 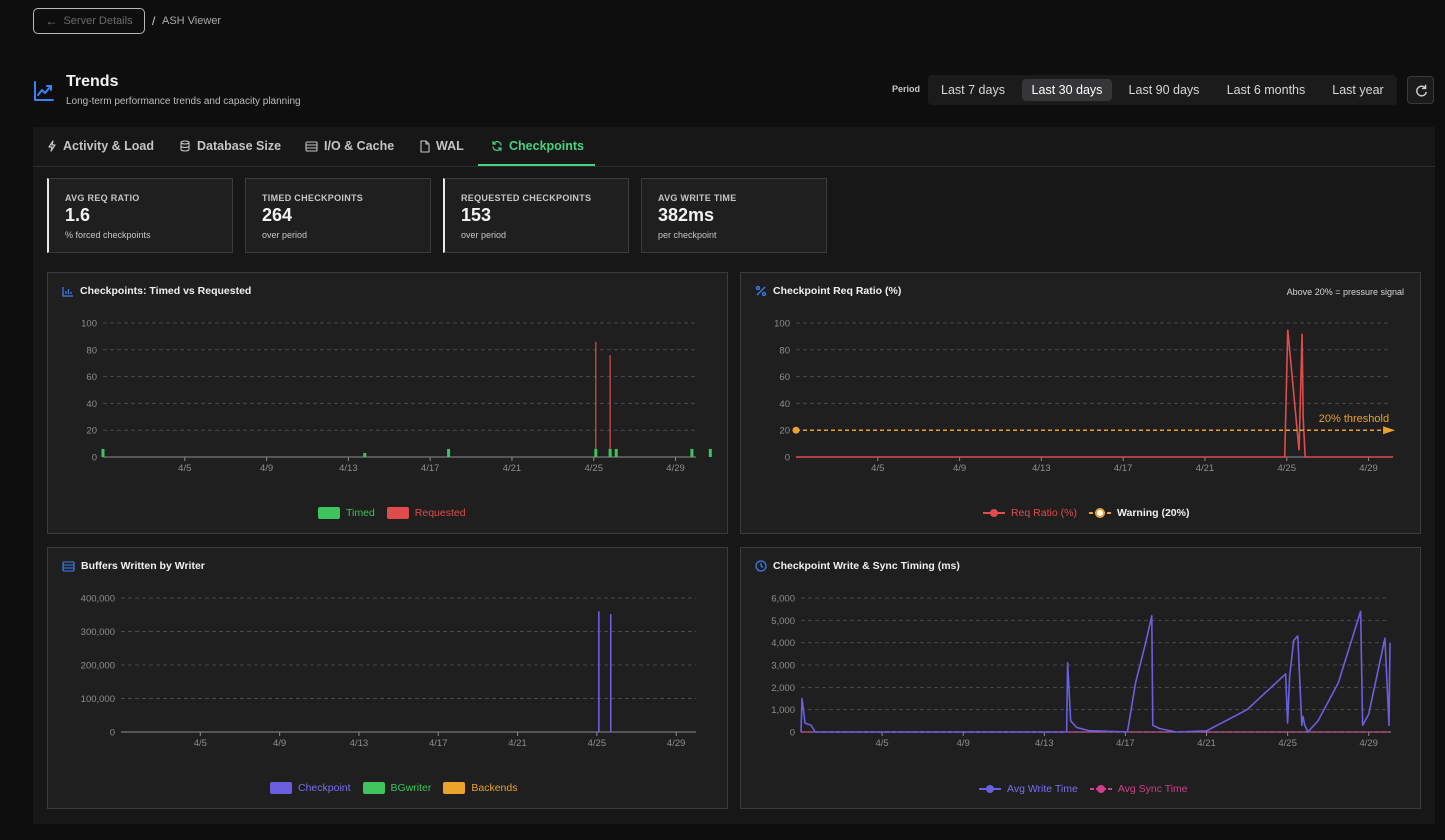 I want to click on legend-item-warning: Warning (20%), so click(x=1138, y=513).